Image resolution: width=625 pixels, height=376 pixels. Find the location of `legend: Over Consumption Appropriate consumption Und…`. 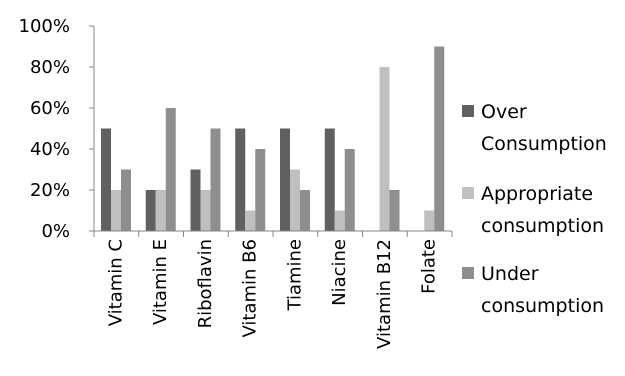

legend: Over Consumption Appropriate consumption Und… is located at coordinates (534, 209).